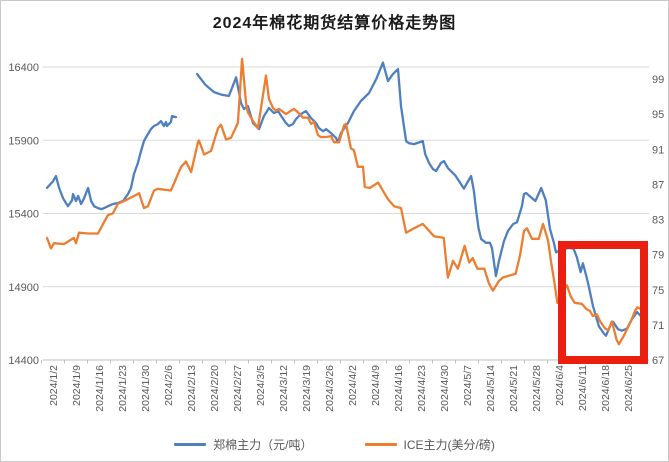  I want to click on x-axis-date-label: 2024/2/27, so click(238, 388).